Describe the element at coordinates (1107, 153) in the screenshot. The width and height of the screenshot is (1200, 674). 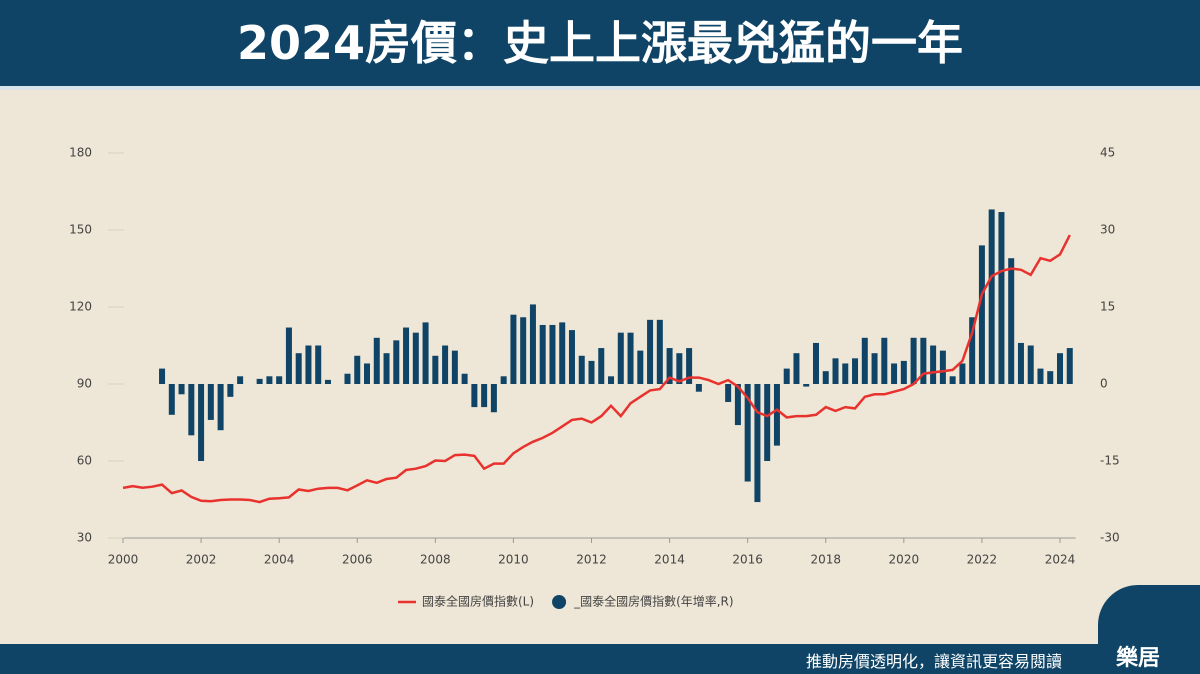
I see `y2-tick-label: 45` at that location.